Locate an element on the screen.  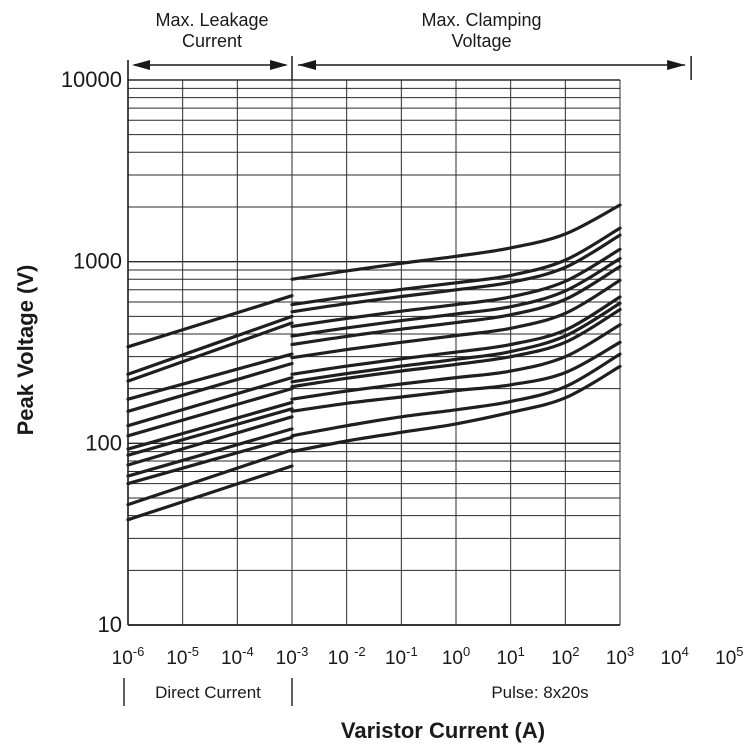
clamping-arrowhead-right is located at coordinates (676, 65).